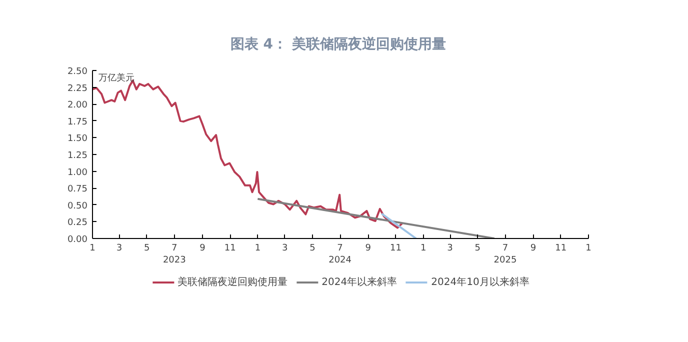  I want to click on y-tick-label: 2.25, so click(77, 89).